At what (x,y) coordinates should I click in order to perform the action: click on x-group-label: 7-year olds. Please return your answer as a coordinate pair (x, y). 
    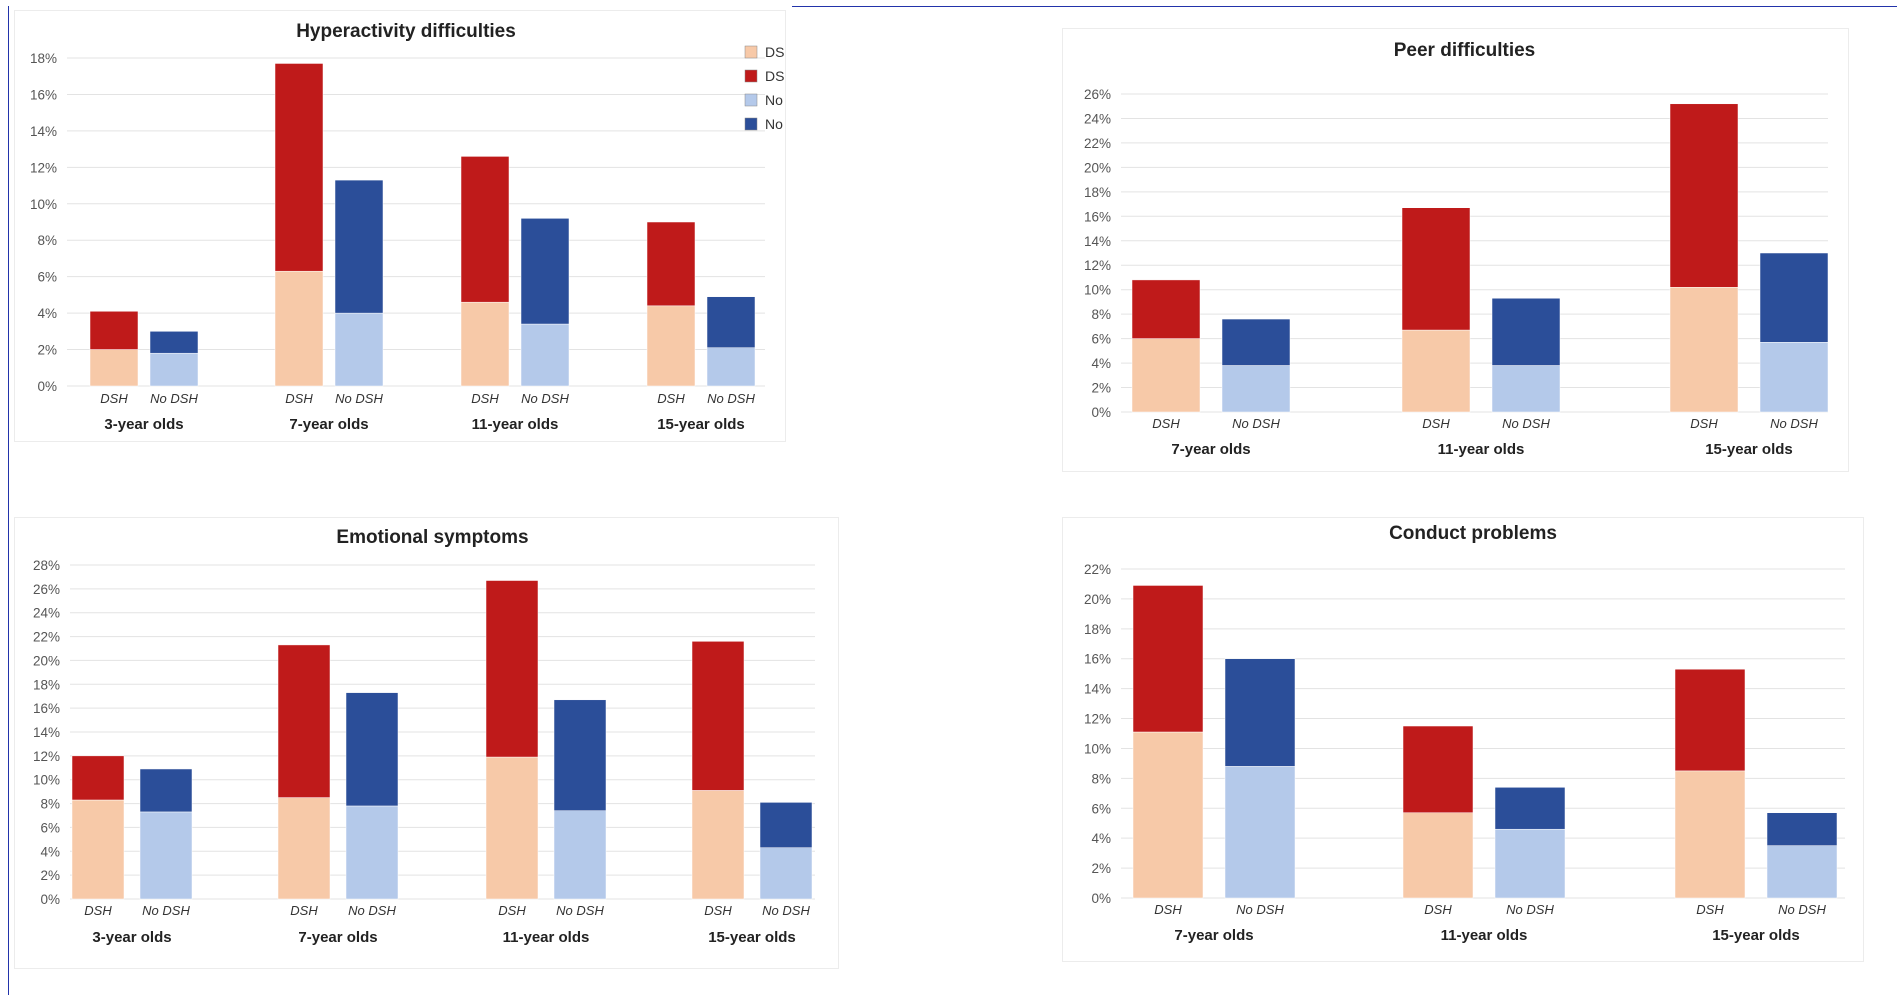
    Looking at the image, I should click on (1213, 935).